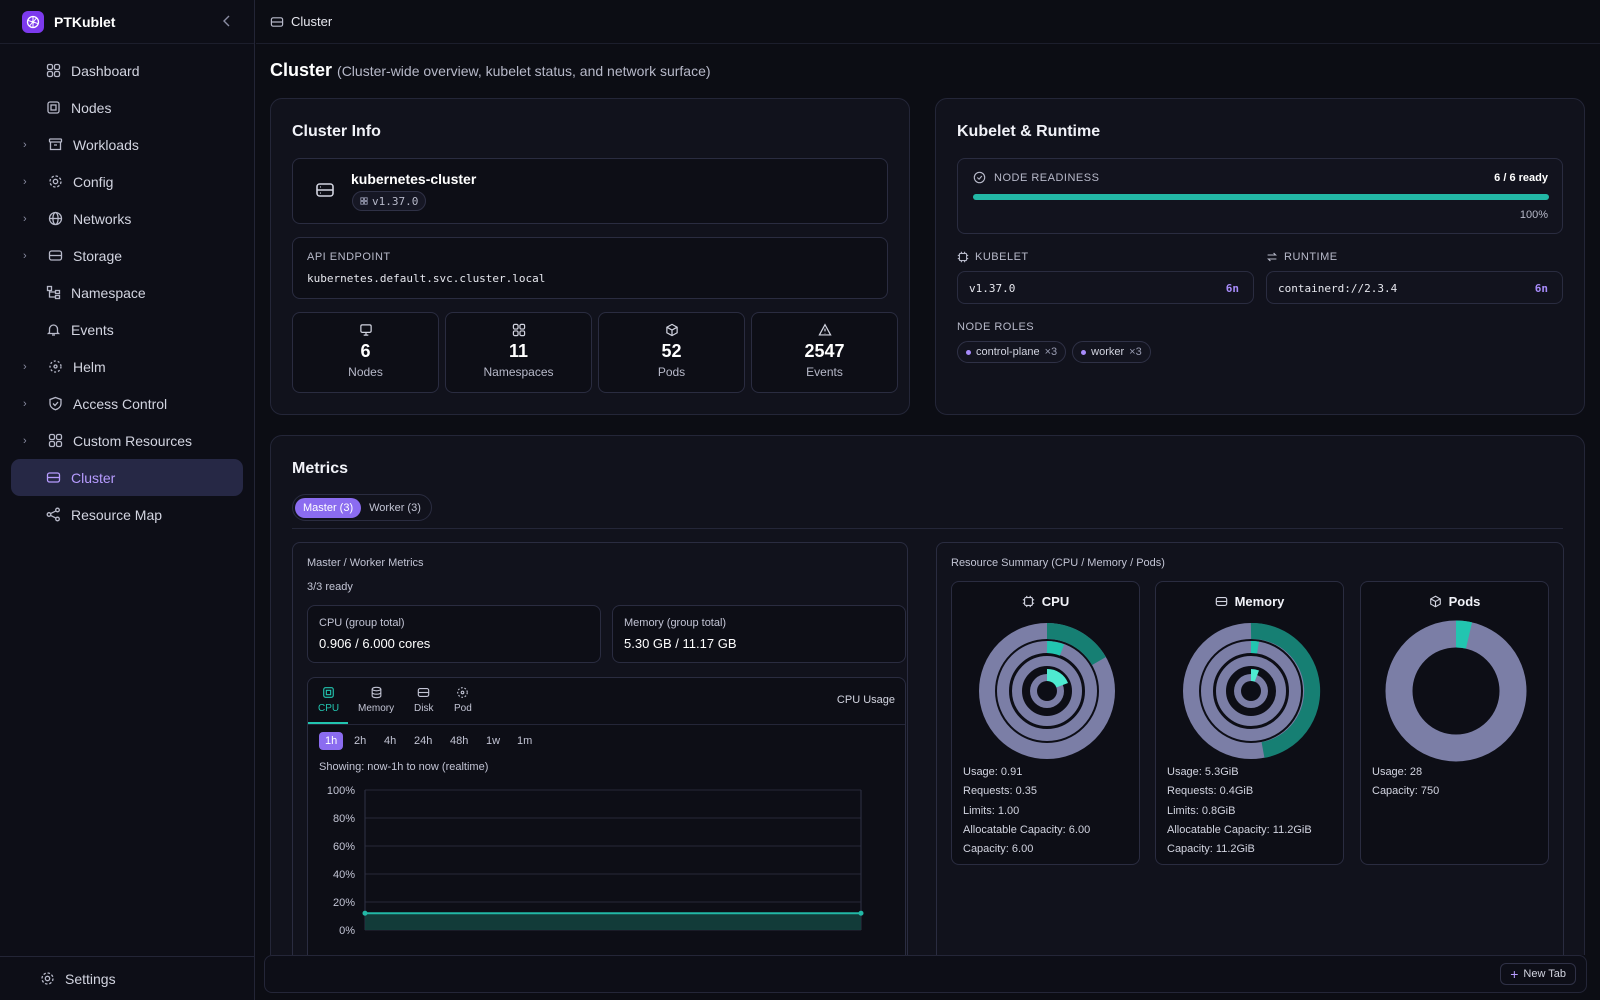 Image resolution: width=1600 pixels, height=1000 pixels. Describe the element at coordinates (525, 741) in the screenshot. I see `range-1m: 1m` at that location.